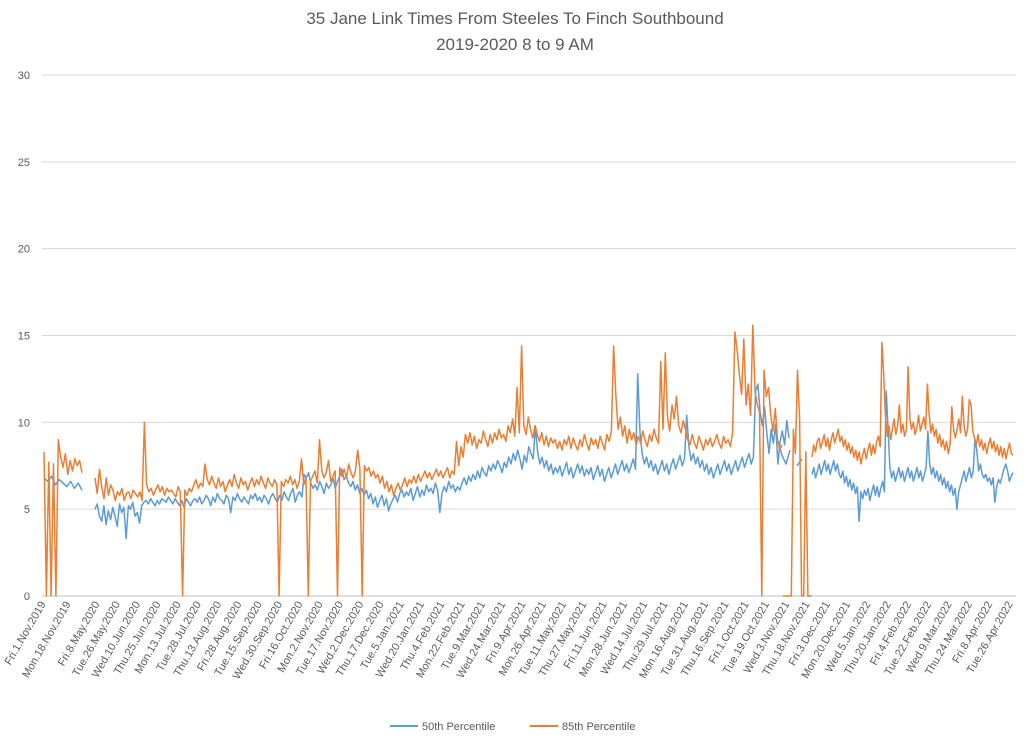 The image size is (1024, 743). I want to click on y-tick-label: 25, so click(24, 163).